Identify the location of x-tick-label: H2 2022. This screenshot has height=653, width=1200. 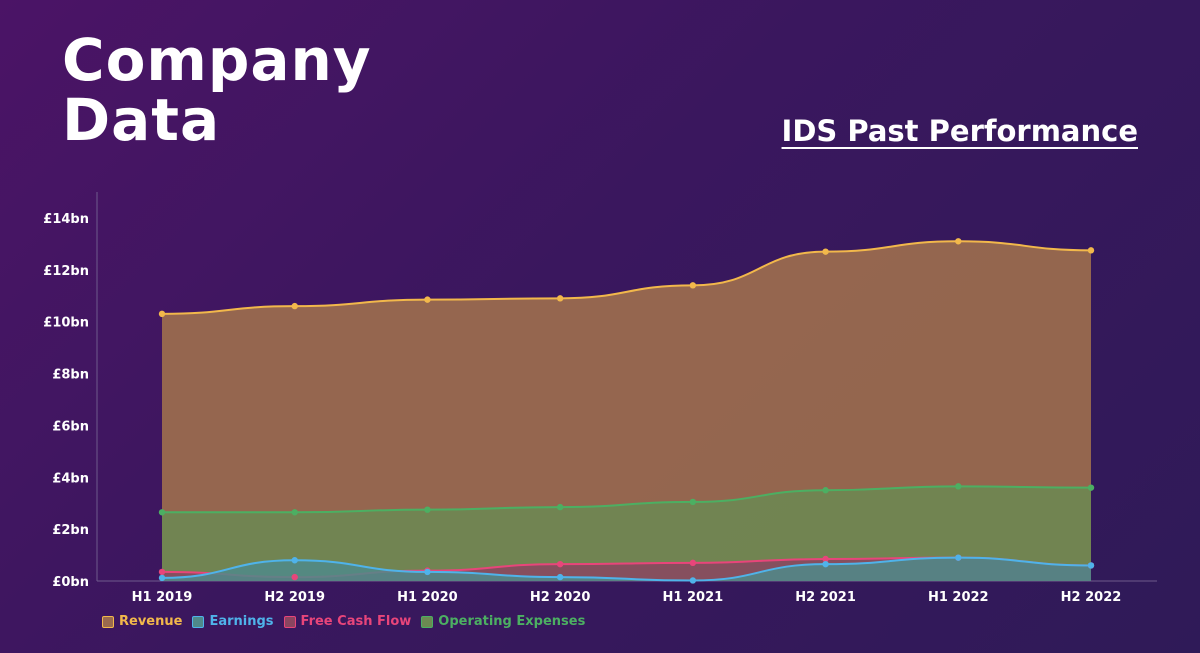
(1091, 597).